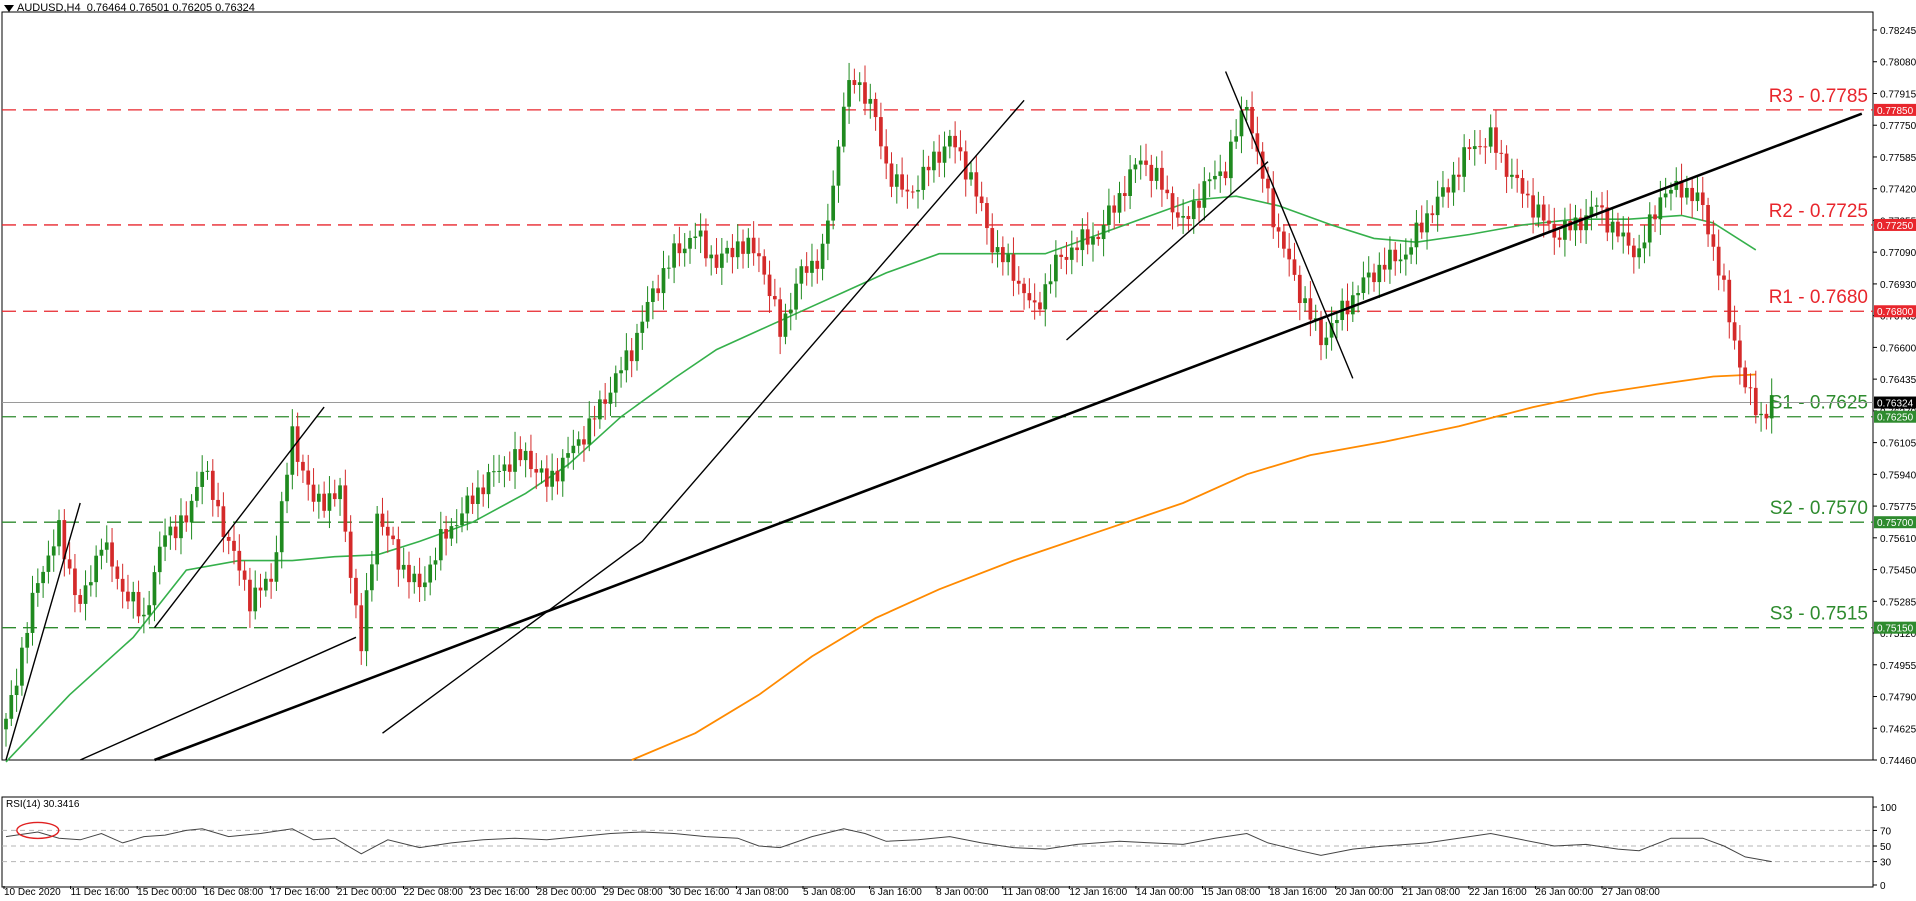 The width and height of the screenshot is (1916, 901). I want to click on rsi-overbought-marker, so click(38, 830).